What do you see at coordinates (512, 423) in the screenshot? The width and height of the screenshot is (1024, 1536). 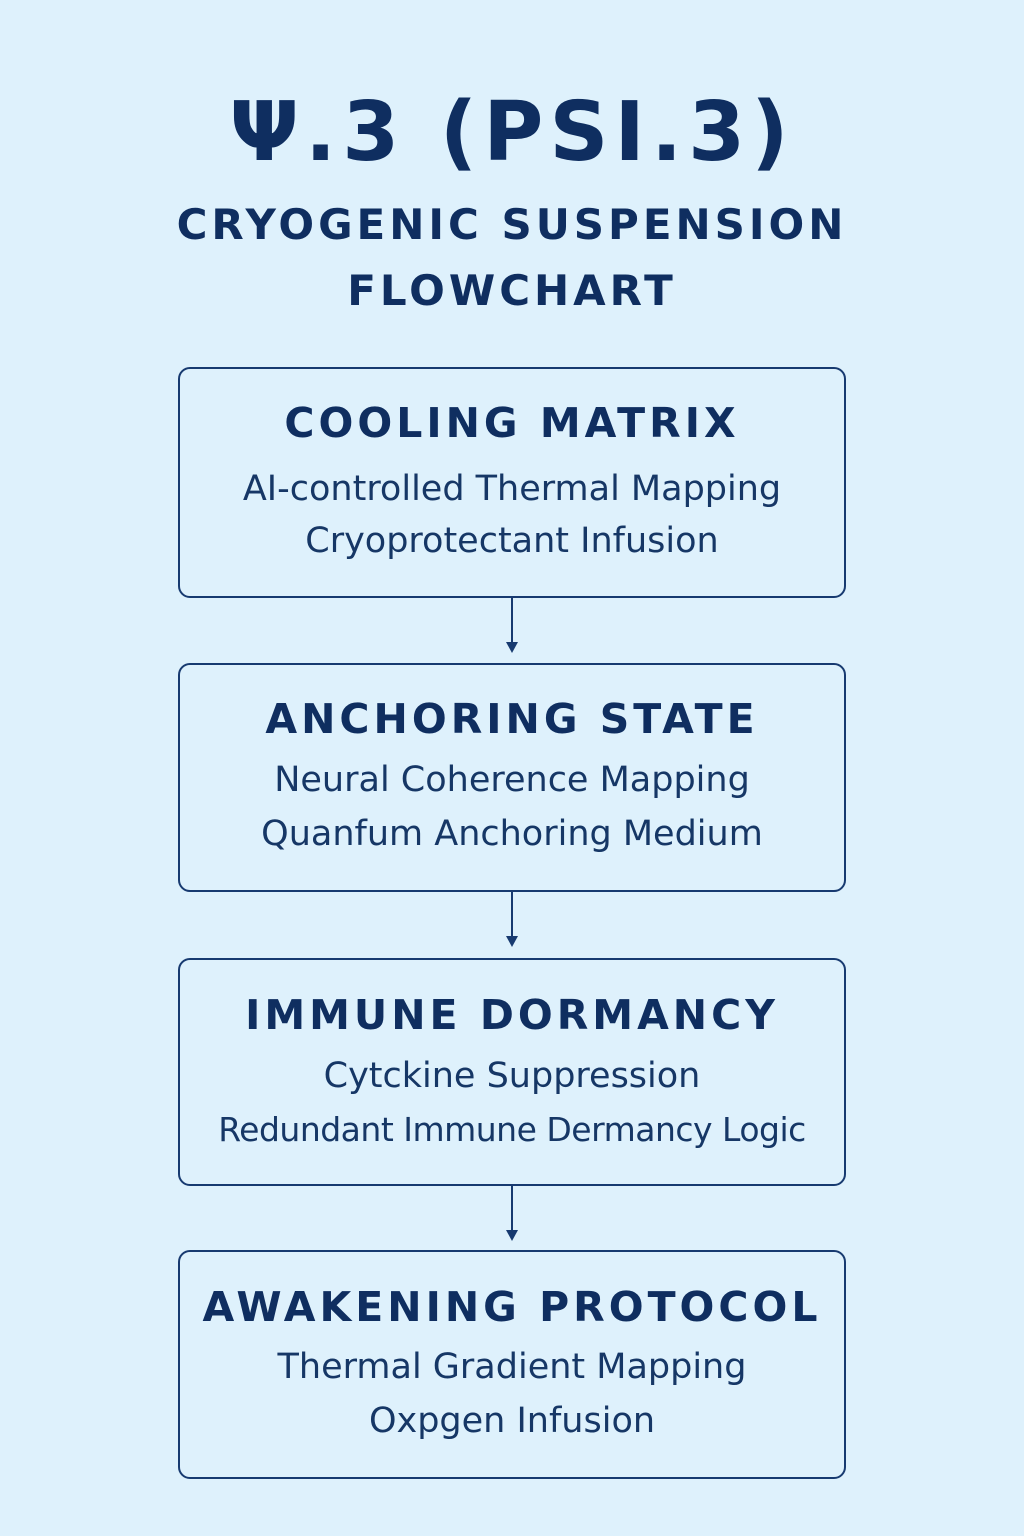 I see `step-heading: COOLING MATRIX` at bounding box center [512, 423].